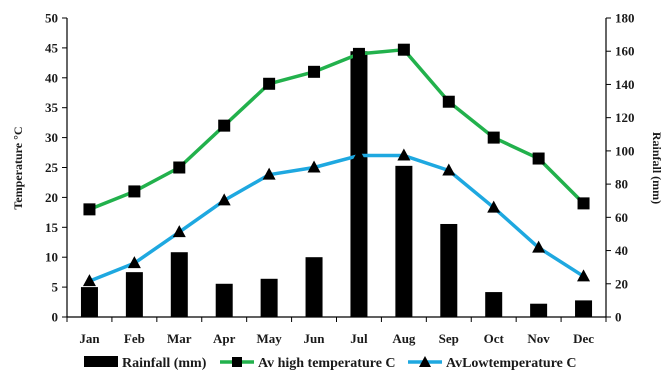  What do you see at coordinates (625, 84) in the screenshot?
I see `right-tick-label: 140` at bounding box center [625, 84].